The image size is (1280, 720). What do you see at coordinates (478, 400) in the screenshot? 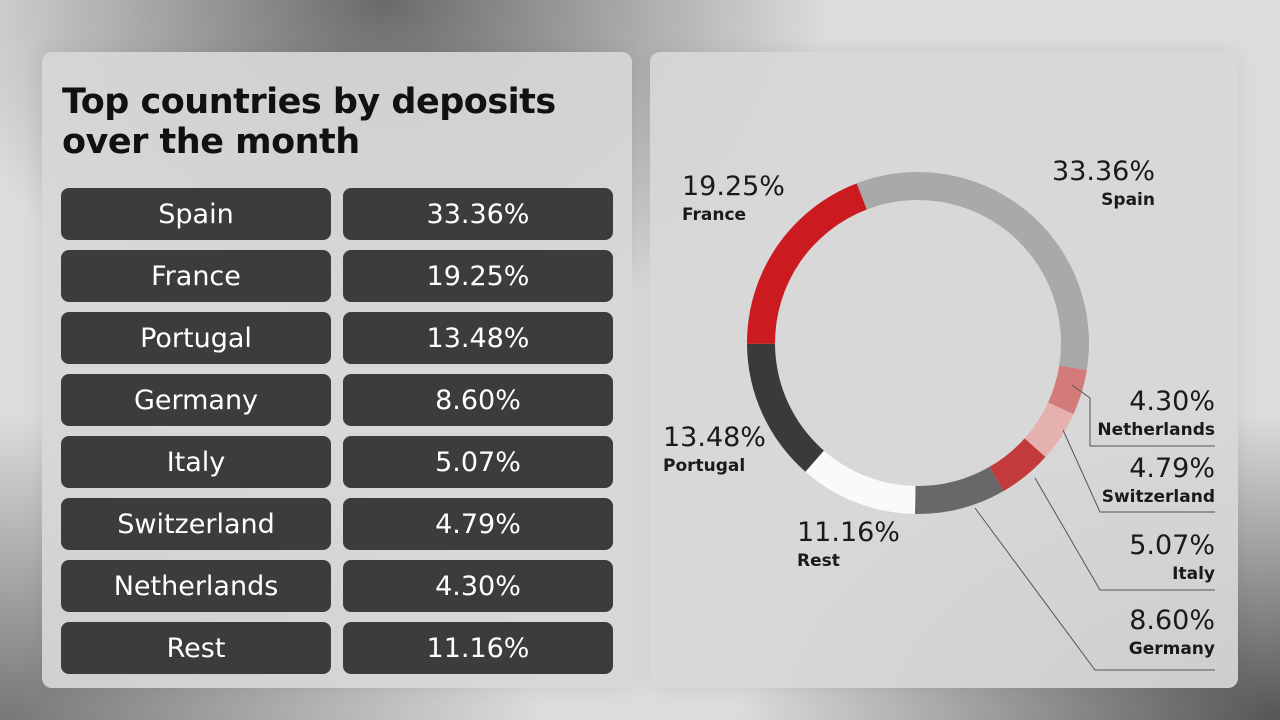
I see `share-cell: 8.60%` at bounding box center [478, 400].